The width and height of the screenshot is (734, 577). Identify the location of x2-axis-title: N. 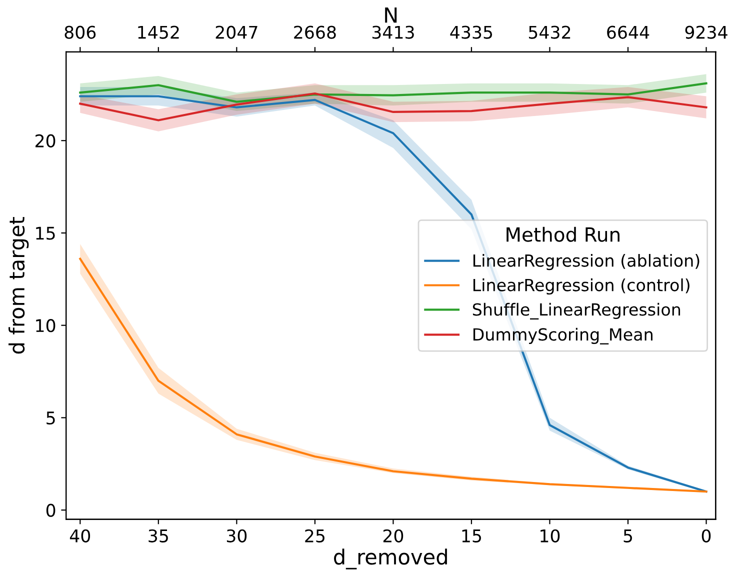
(391, 15).